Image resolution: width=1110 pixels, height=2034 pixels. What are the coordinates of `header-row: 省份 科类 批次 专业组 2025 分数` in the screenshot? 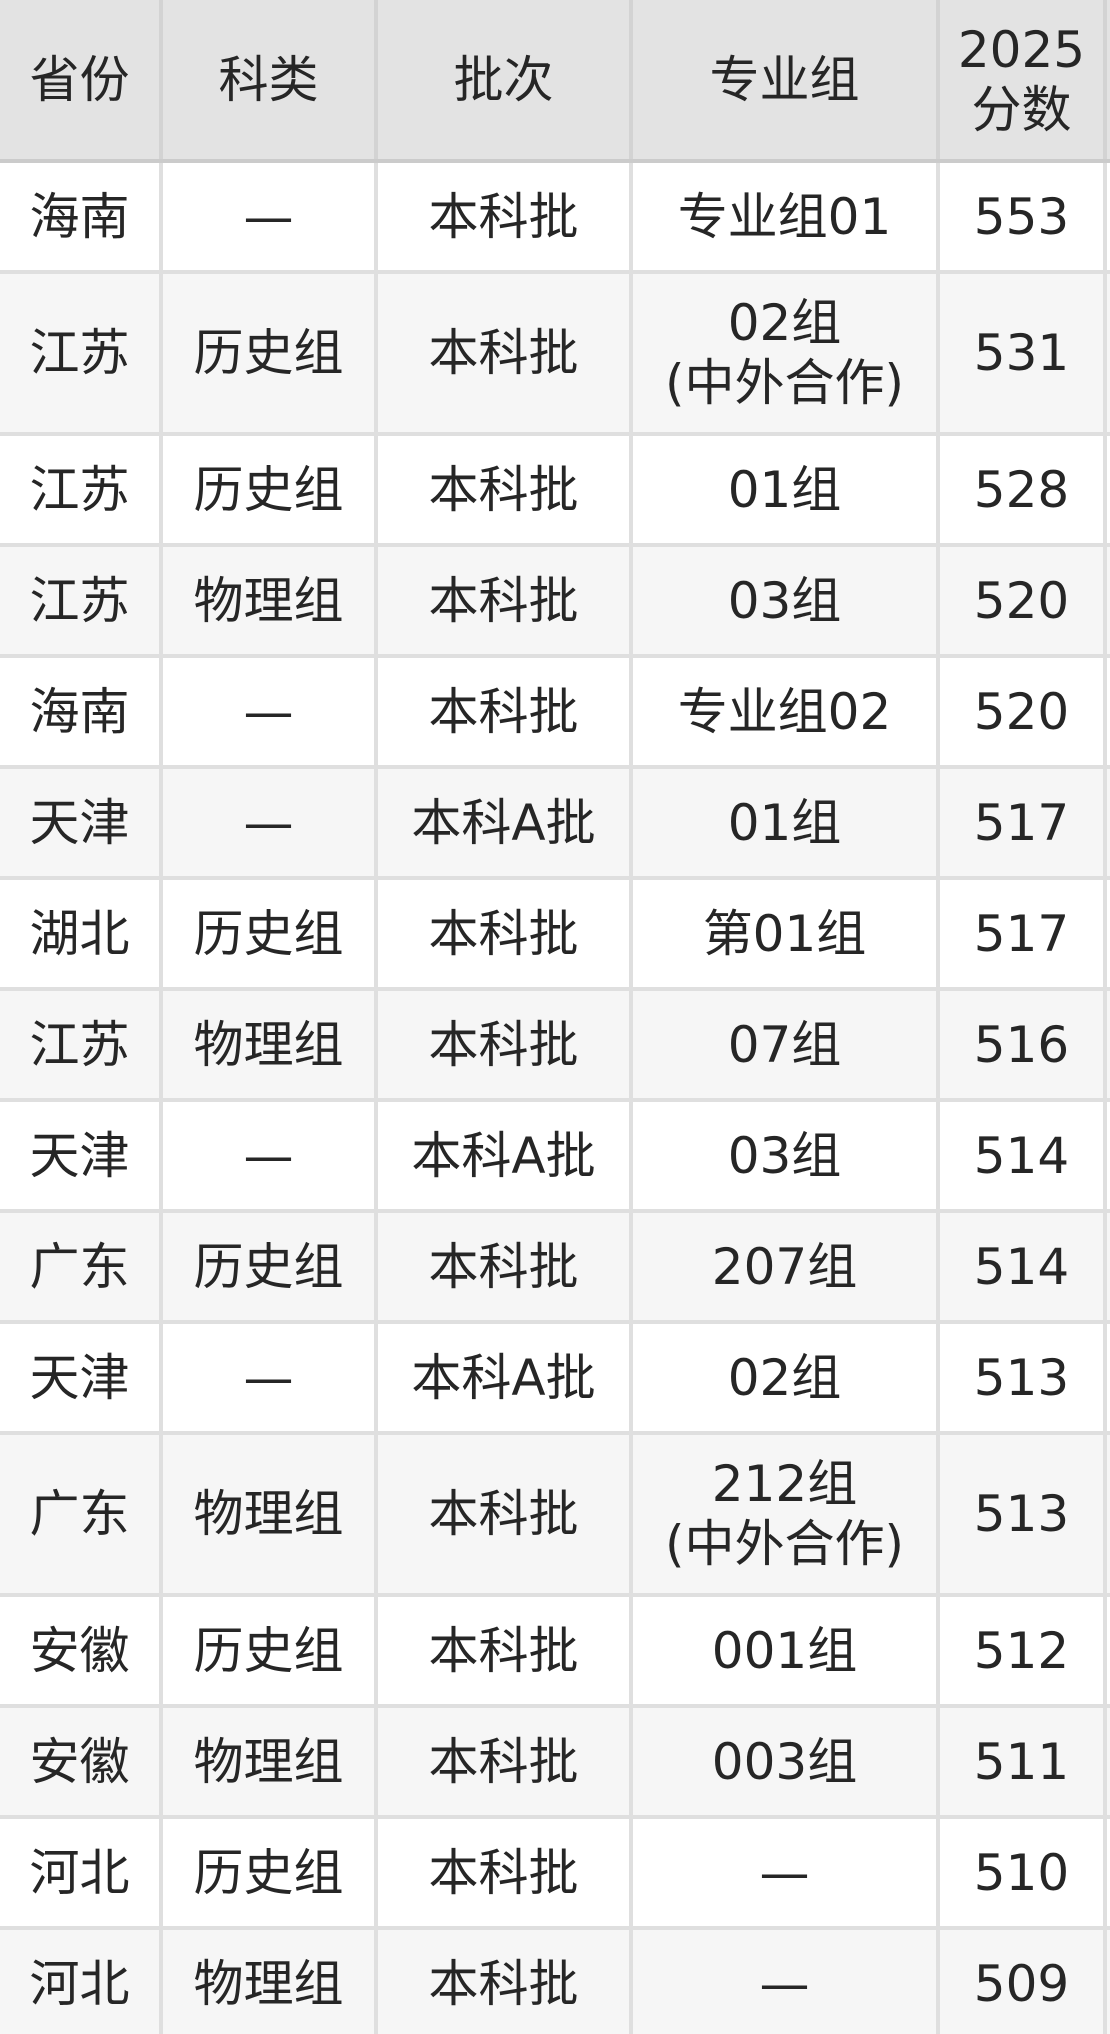 It's located at (555, 81).